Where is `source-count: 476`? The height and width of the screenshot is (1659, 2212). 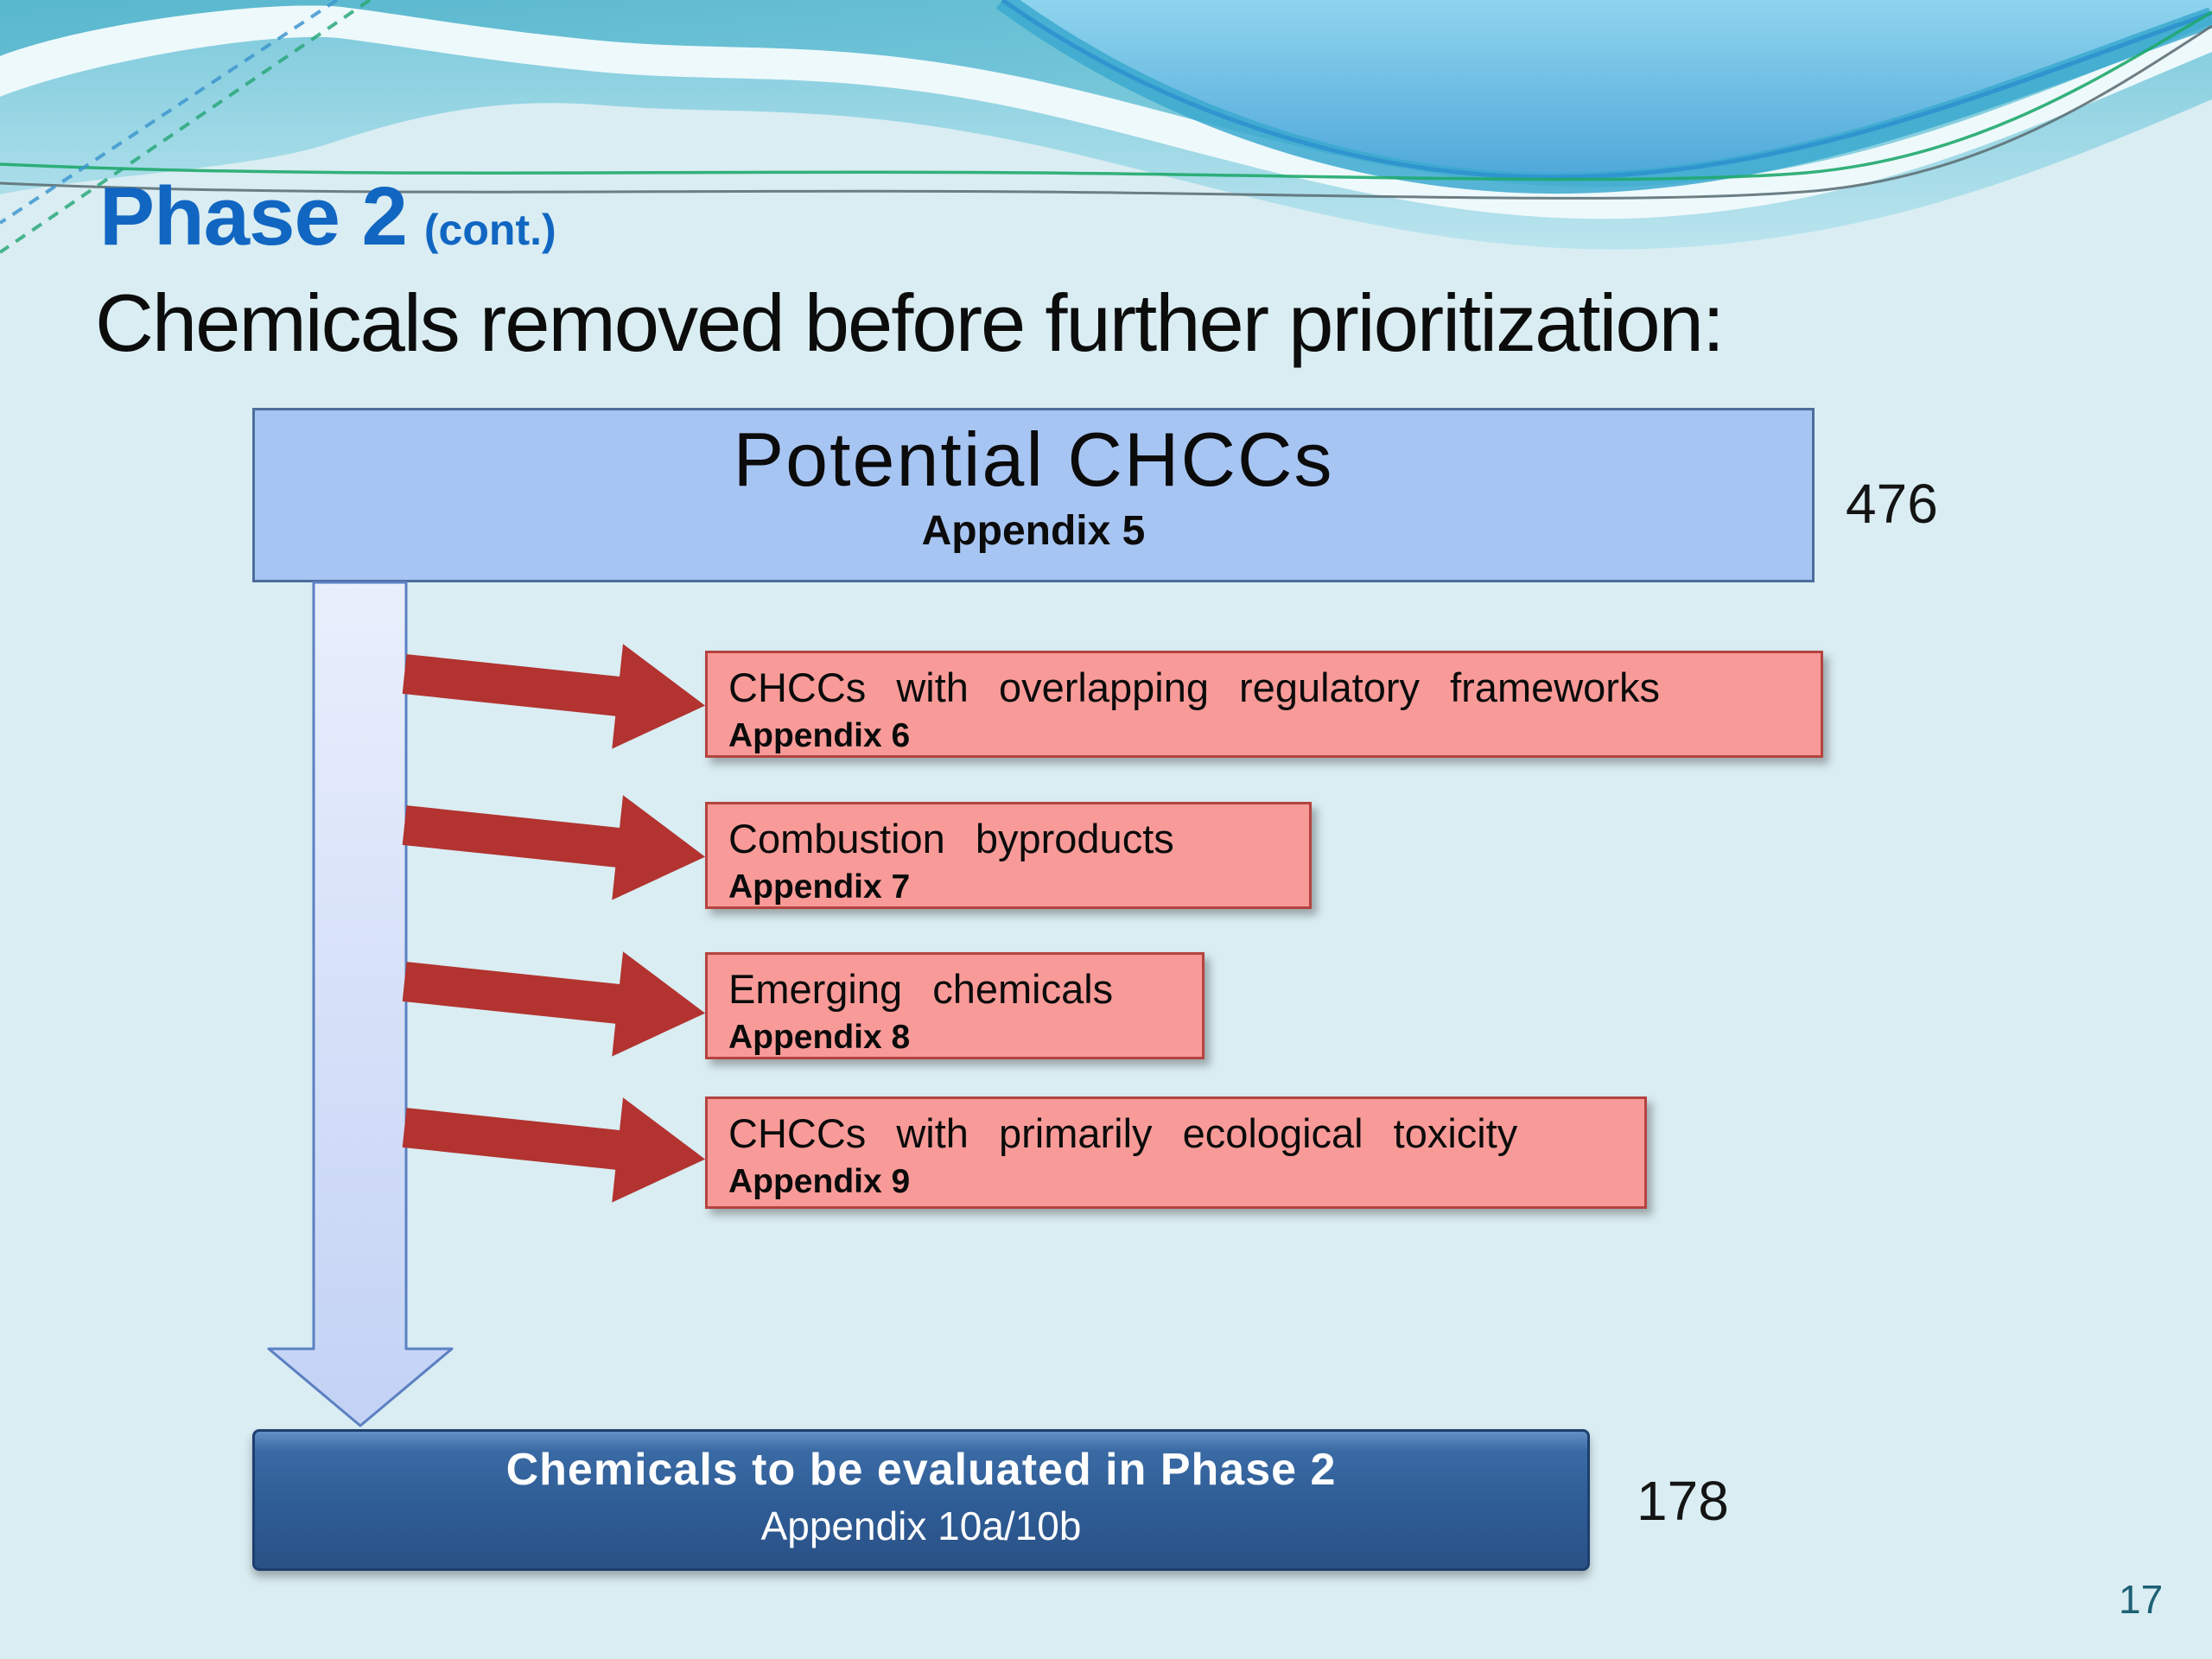
source-count: 476 is located at coordinates (1892, 504).